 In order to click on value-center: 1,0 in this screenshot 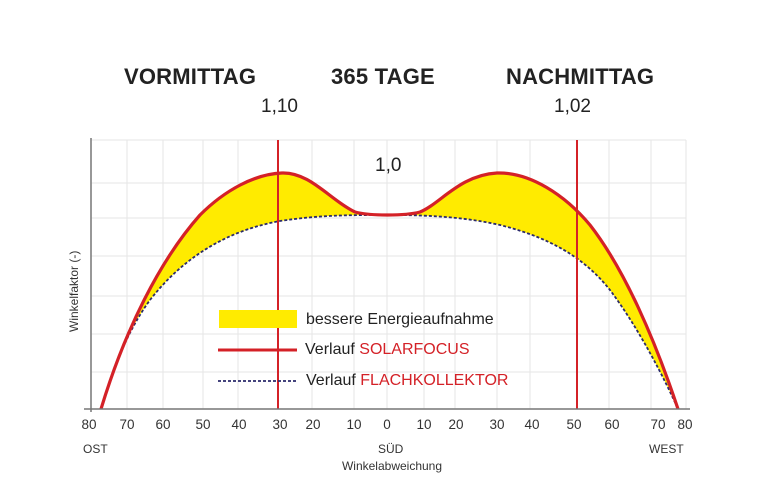, I will do `click(388, 165)`.